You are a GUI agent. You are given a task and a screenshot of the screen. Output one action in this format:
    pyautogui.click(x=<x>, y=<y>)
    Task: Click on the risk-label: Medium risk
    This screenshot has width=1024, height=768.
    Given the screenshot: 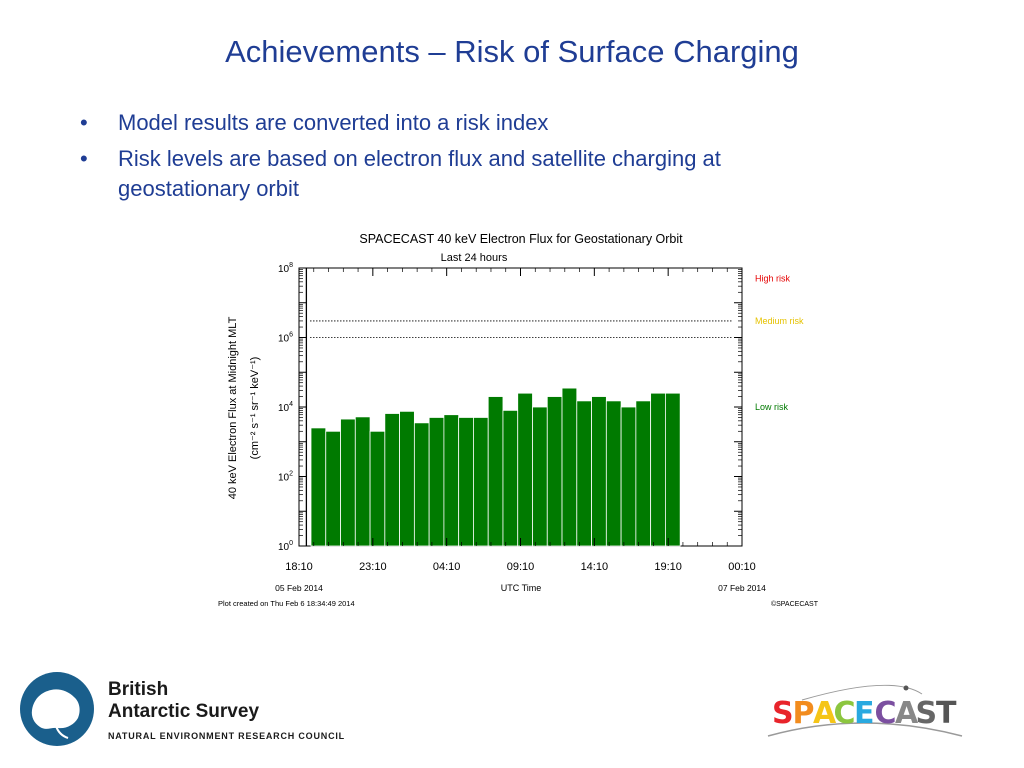 What is the action you would take?
    pyautogui.click(x=779, y=321)
    